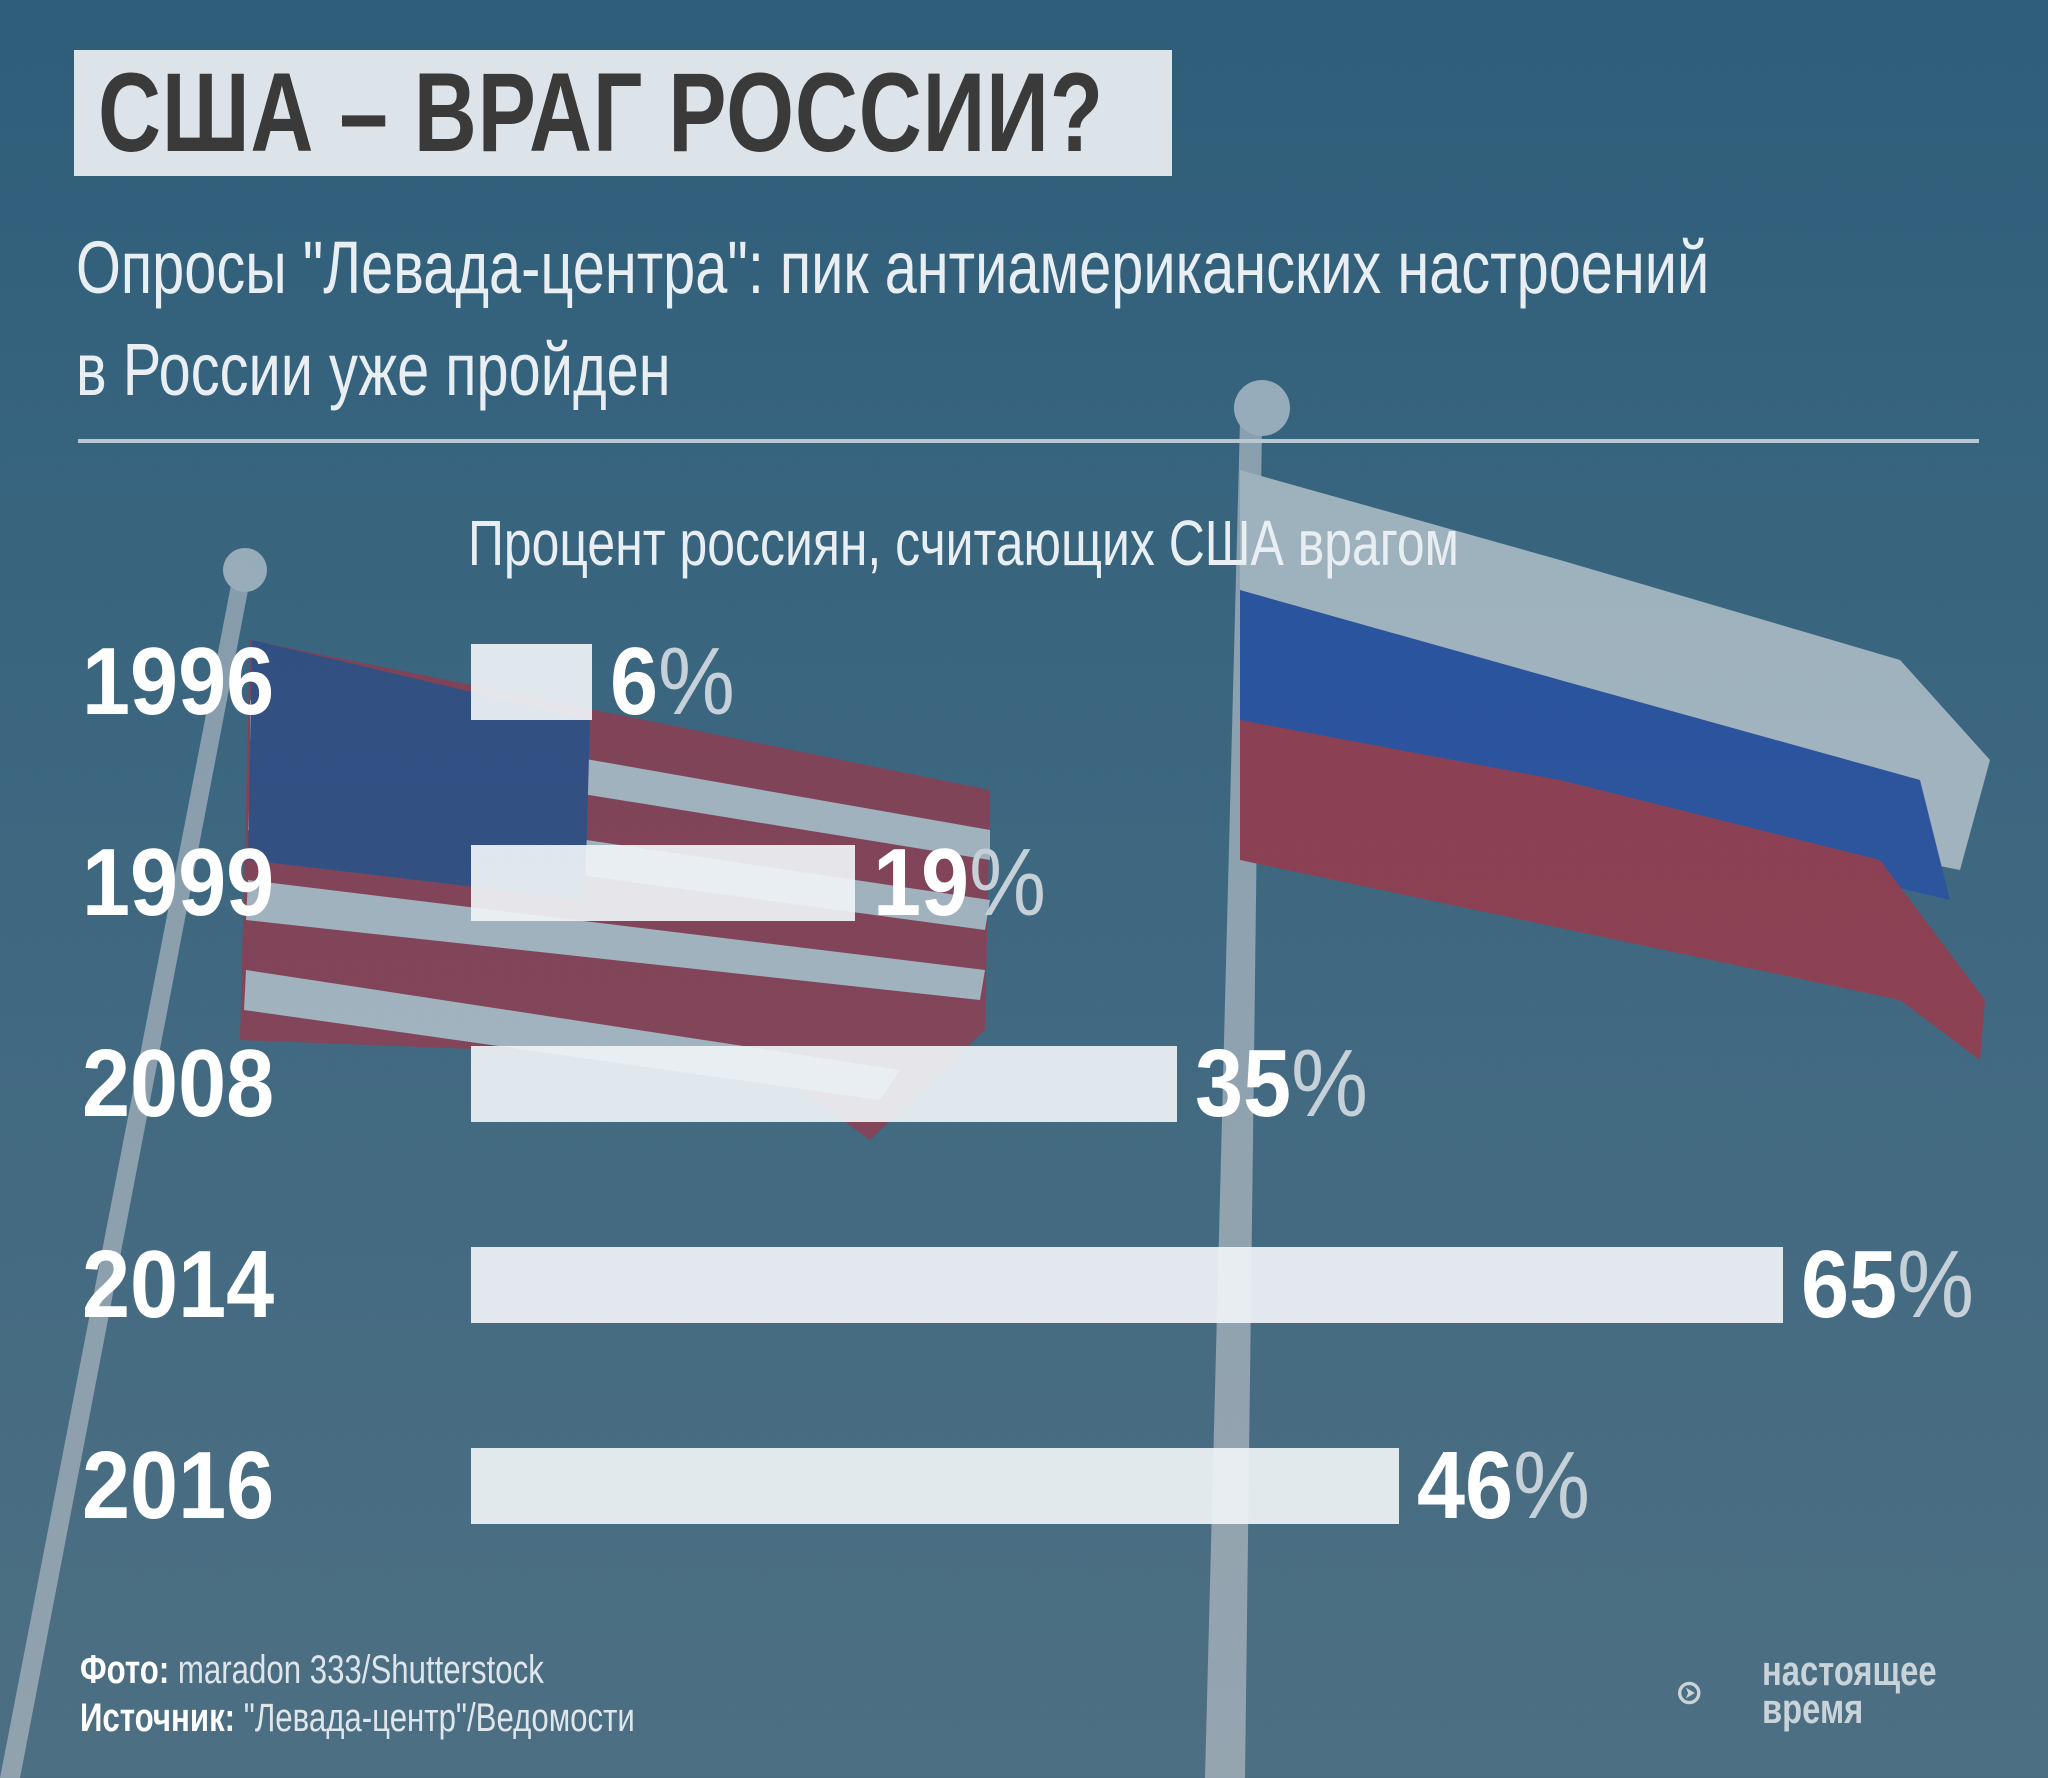 This screenshot has height=1778, width=2048. Describe the element at coordinates (1465, 1485) in the screenshot. I see `value-number: 46` at that location.